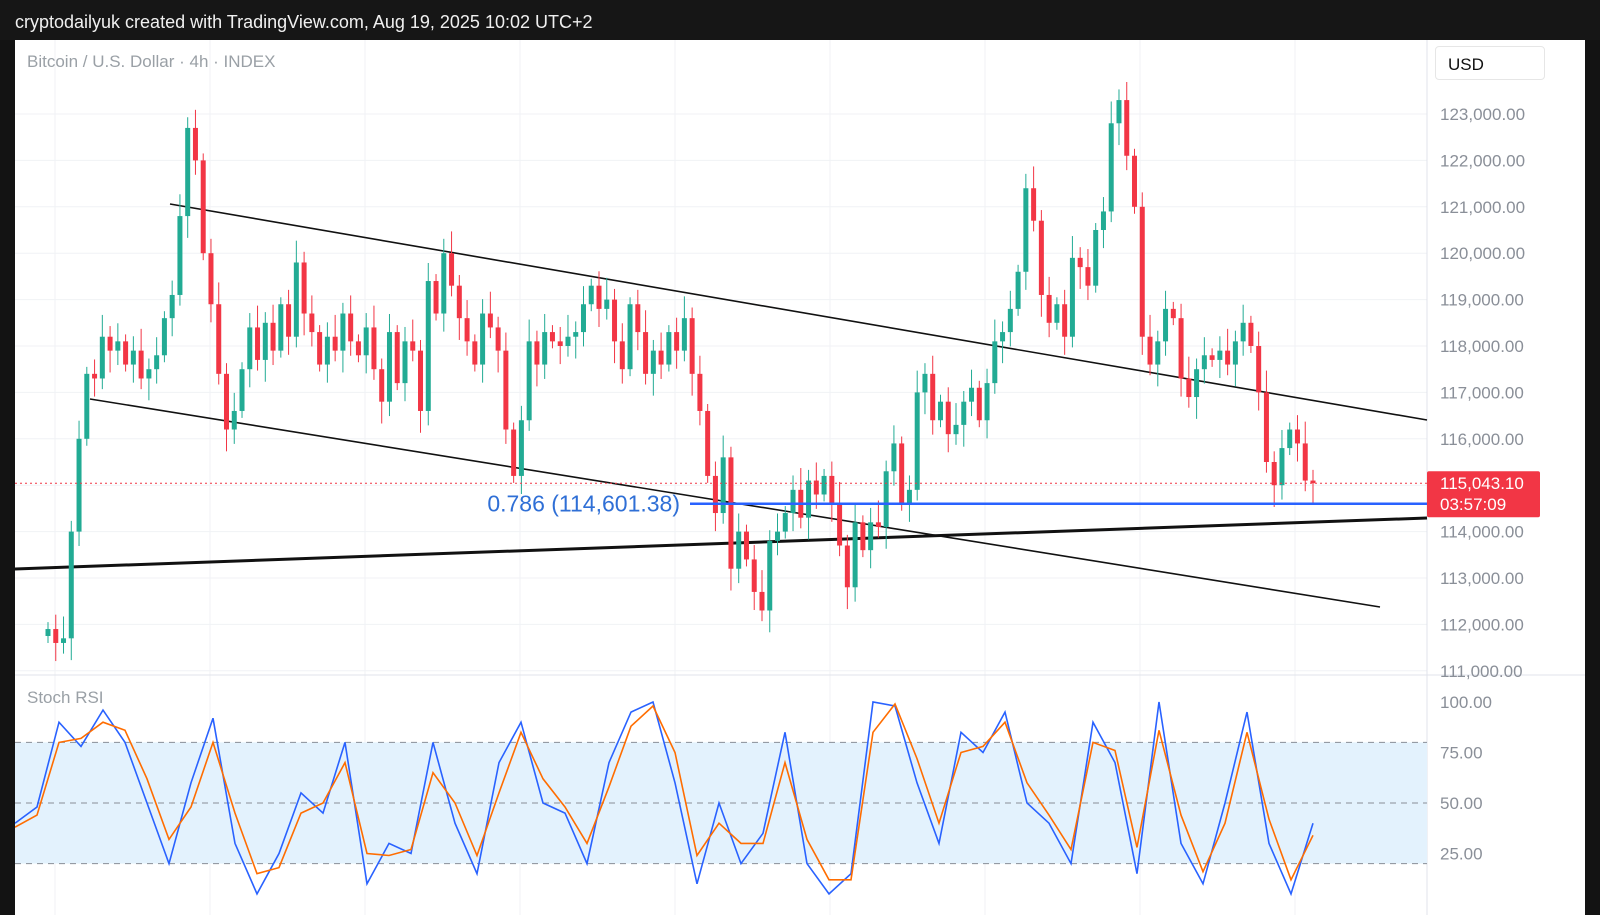 This screenshot has width=1600, height=915. I want to click on price-tick-label: 122,000.00, so click(1482, 160).